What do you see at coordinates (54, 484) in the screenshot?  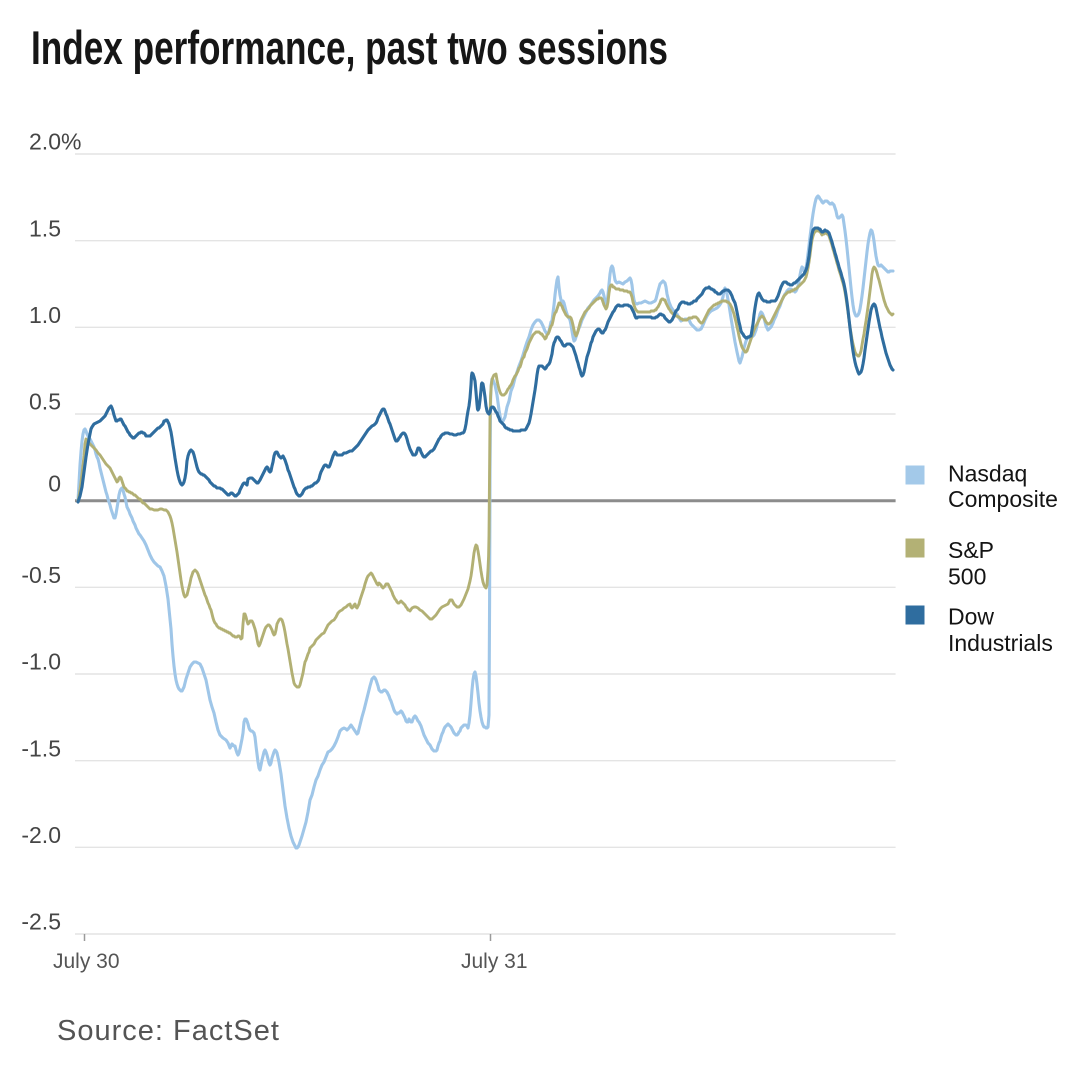 I see `svg-text: 0` at bounding box center [54, 484].